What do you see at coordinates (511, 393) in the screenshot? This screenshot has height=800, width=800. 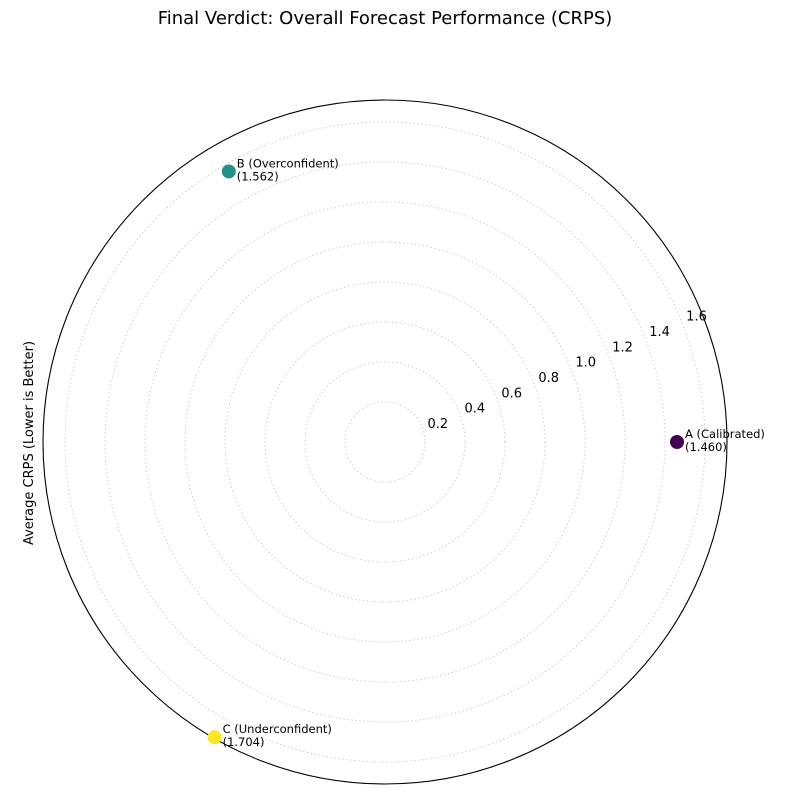 I see `r-tick-label: 0.6` at bounding box center [511, 393].